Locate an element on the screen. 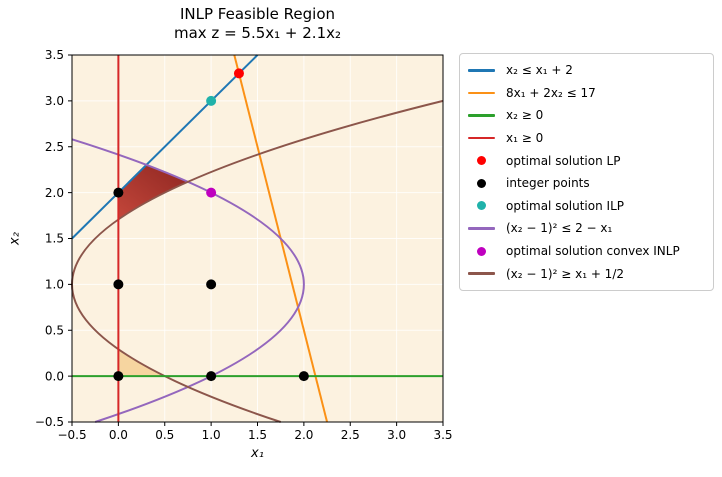  legend-item-8: optimal solution convex INLP is located at coordinates (586, 251).